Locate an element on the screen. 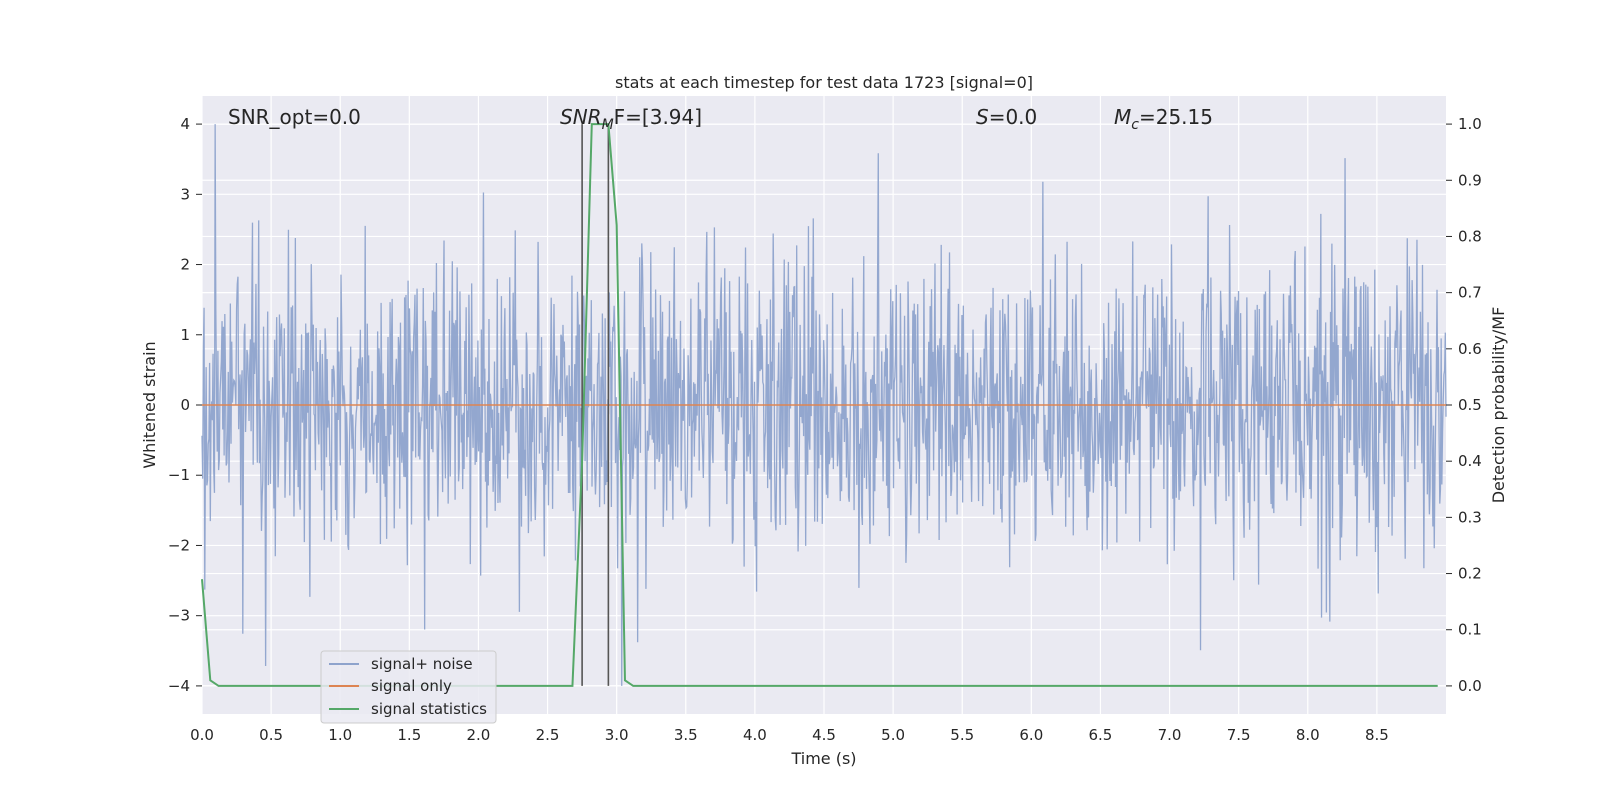 Image resolution: width=1600 pixels, height=800 pixels. y-right-tick-labels: 1.0 0.9 0.8 0.7 0.6 0.5 0.4 0.3 0.2 0.1 0.0 is located at coordinates (1464, 405).